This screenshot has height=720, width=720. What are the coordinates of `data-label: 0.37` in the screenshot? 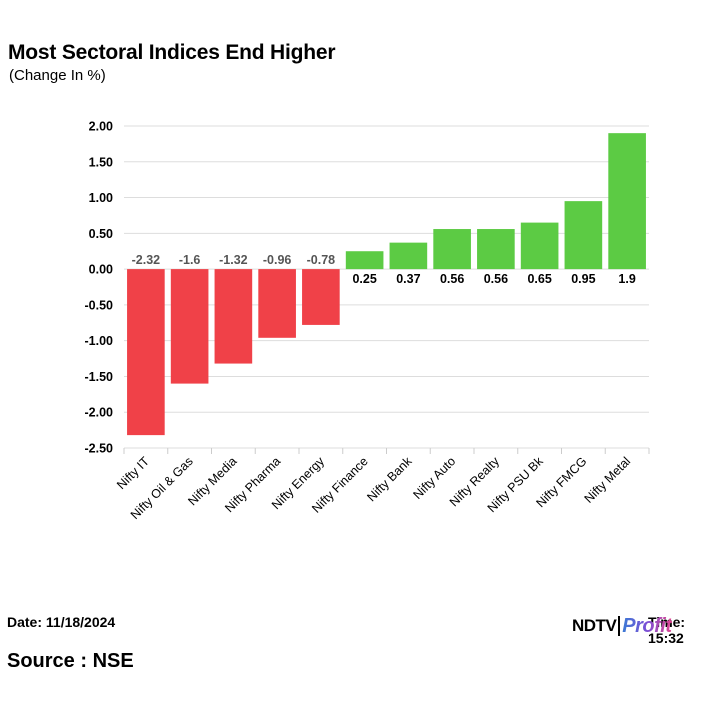 It's located at (408, 279).